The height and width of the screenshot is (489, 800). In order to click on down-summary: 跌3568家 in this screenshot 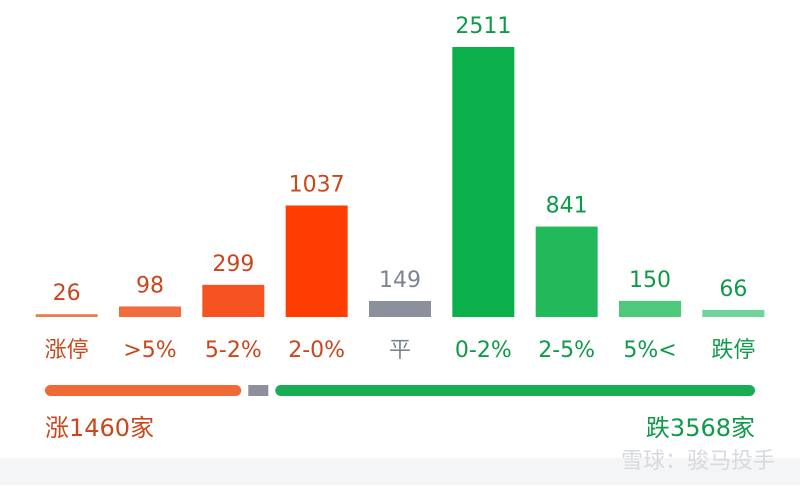, I will do `click(700, 428)`.